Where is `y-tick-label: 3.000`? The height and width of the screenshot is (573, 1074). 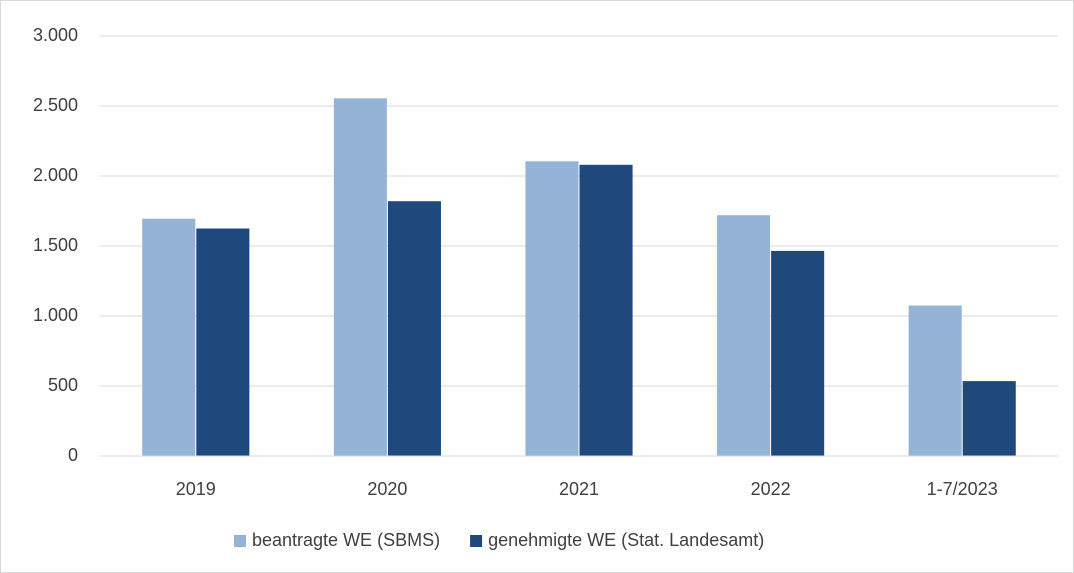 y-tick-label: 3.000 is located at coordinates (55, 35).